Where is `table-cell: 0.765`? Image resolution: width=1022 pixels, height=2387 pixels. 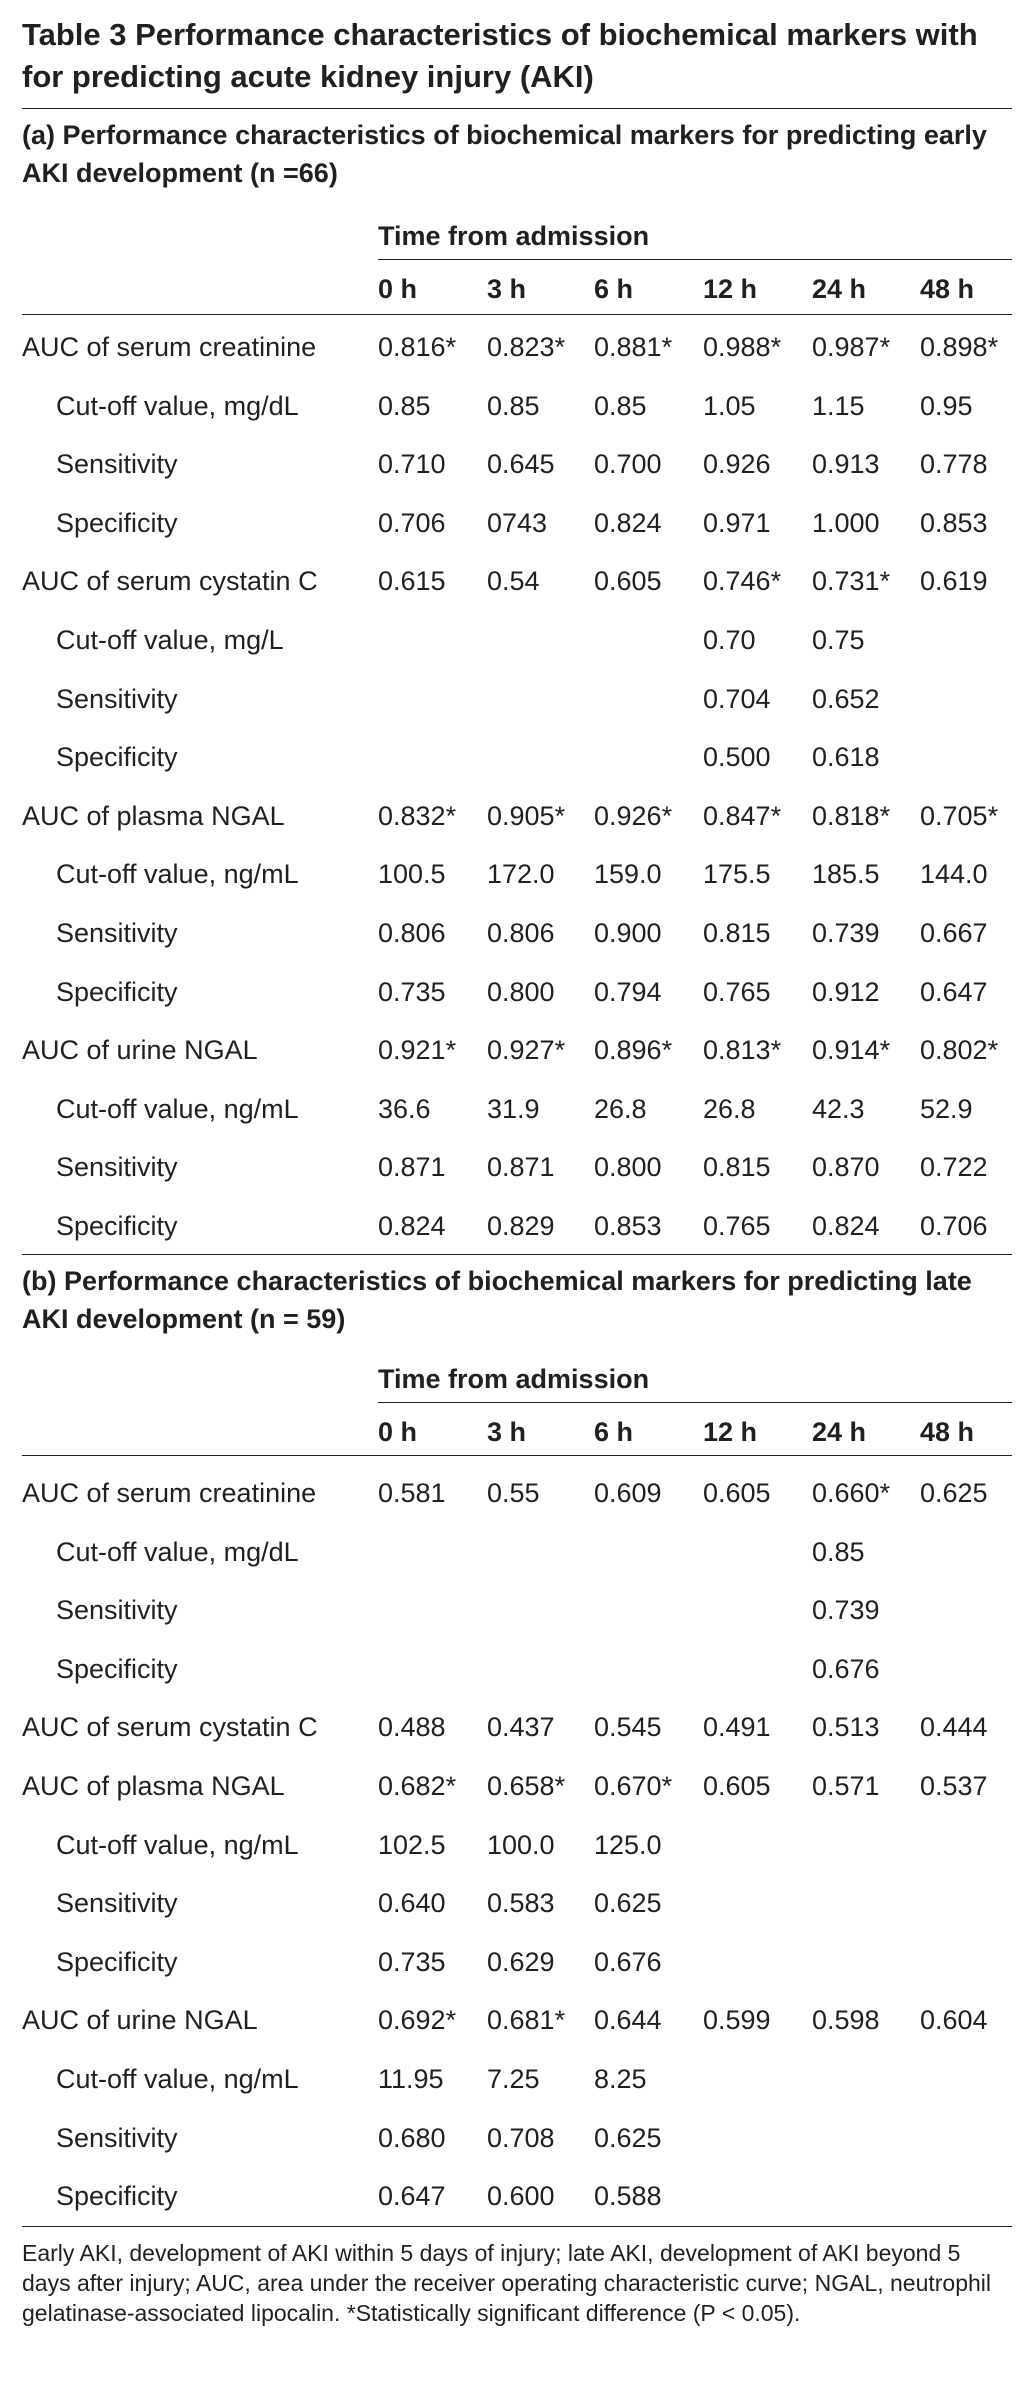
table-cell: 0.765 is located at coordinates (737, 1226).